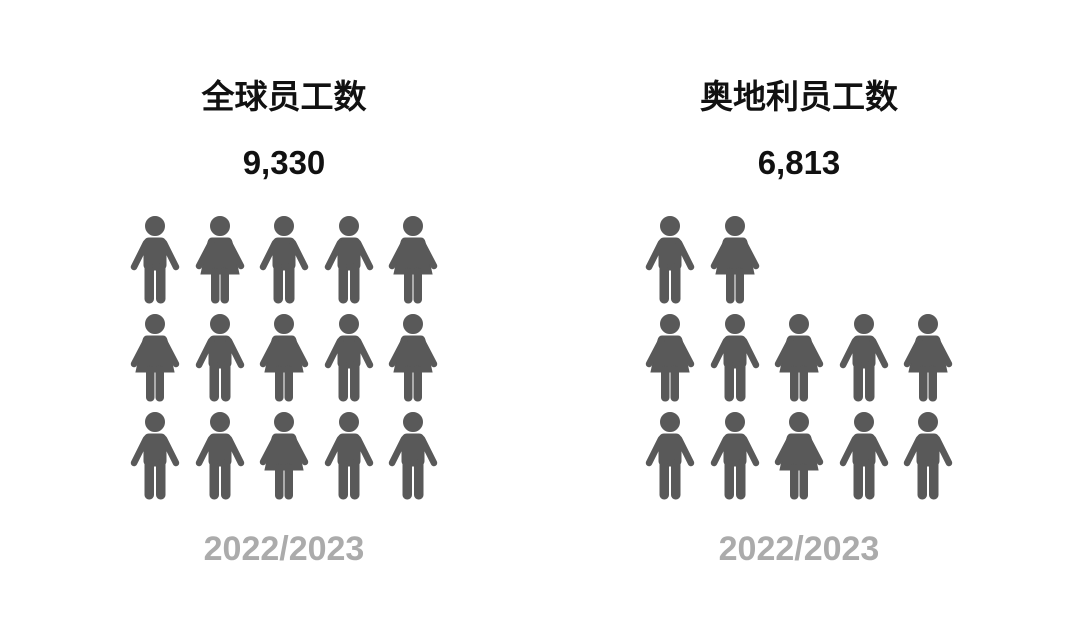  I want to click on employee-count: 9,330, so click(284, 162).